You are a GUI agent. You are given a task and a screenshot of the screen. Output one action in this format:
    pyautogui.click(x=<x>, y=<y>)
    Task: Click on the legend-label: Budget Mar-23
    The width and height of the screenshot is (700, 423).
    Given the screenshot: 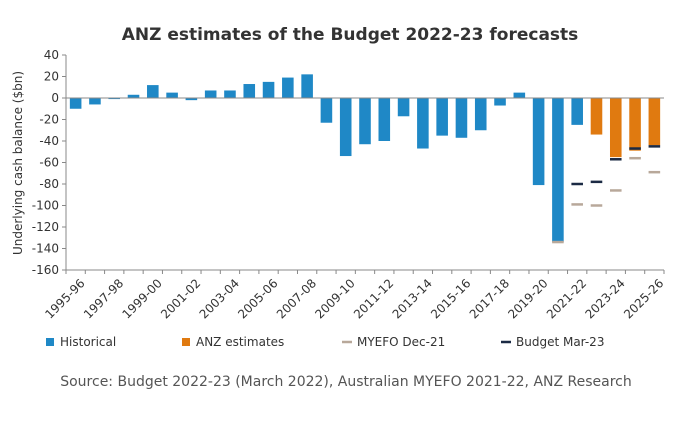 What is the action you would take?
    pyautogui.click(x=560, y=342)
    